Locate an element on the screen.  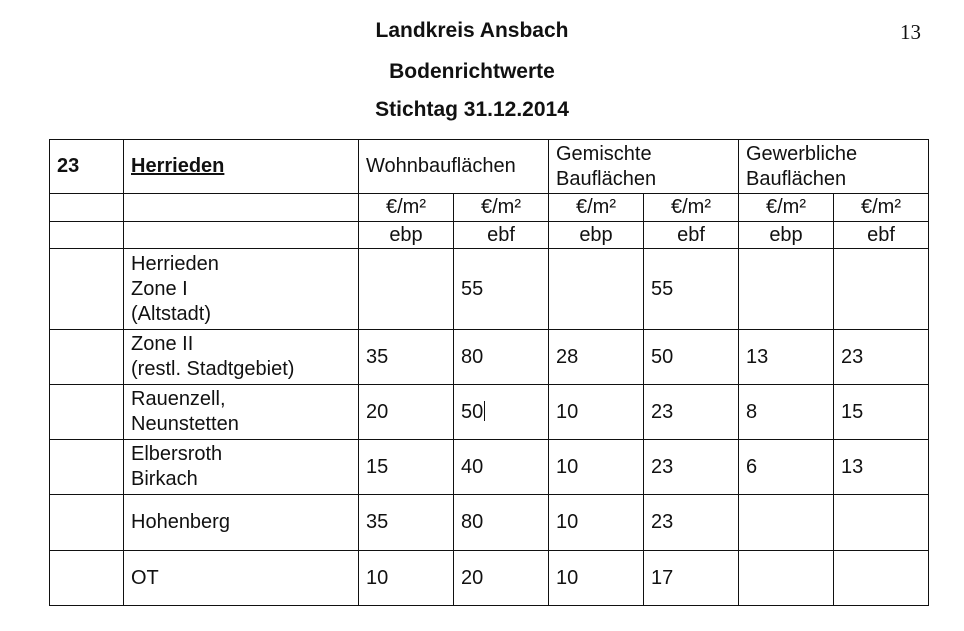
page-number: 13 is located at coordinates (910, 32).